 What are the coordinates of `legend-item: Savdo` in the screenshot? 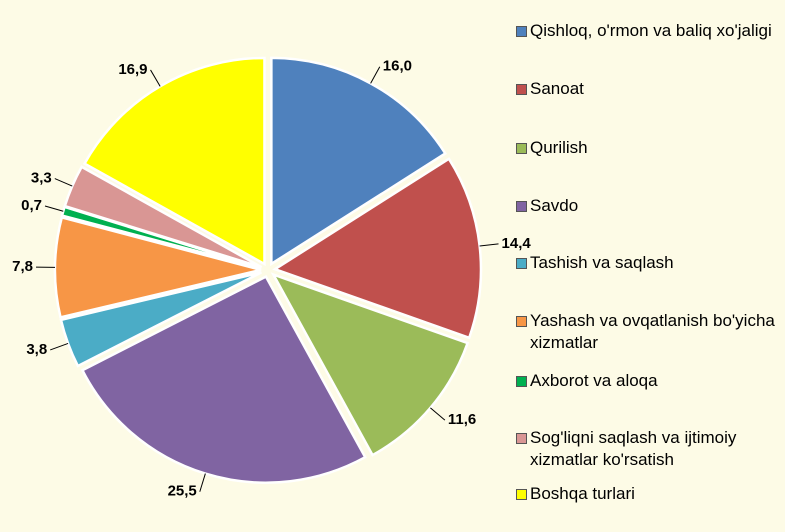 It's located at (650, 206).